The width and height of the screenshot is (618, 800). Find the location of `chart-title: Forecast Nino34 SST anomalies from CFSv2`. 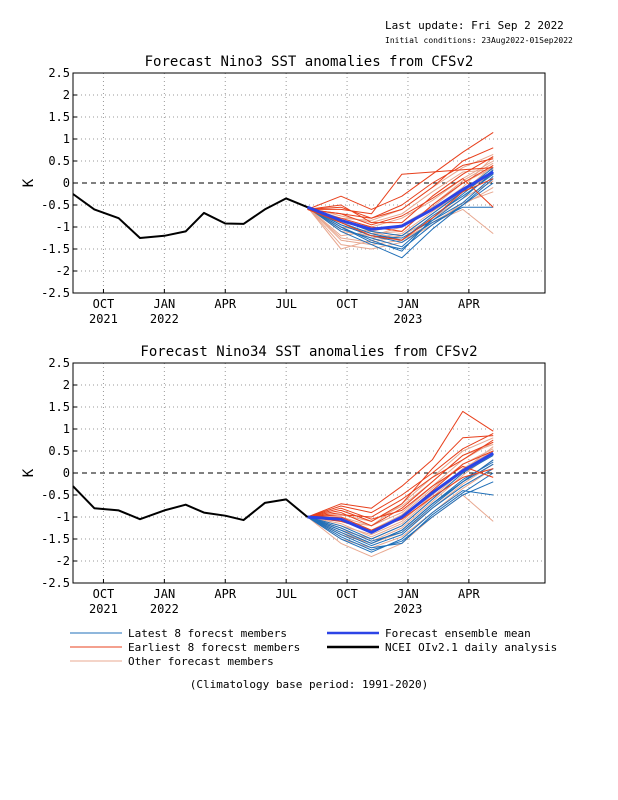

chart-title: Forecast Nino34 SST anomalies from CFSv2 is located at coordinates (308, 352).